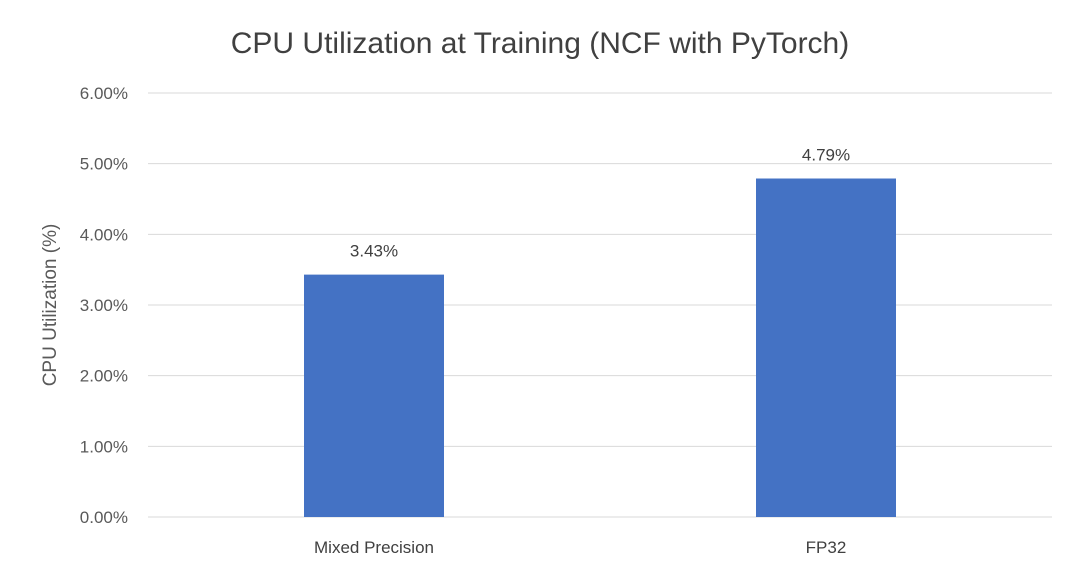 The height and width of the screenshot is (575, 1080). What do you see at coordinates (374, 251) in the screenshot?
I see `data-label: 3.43%` at bounding box center [374, 251].